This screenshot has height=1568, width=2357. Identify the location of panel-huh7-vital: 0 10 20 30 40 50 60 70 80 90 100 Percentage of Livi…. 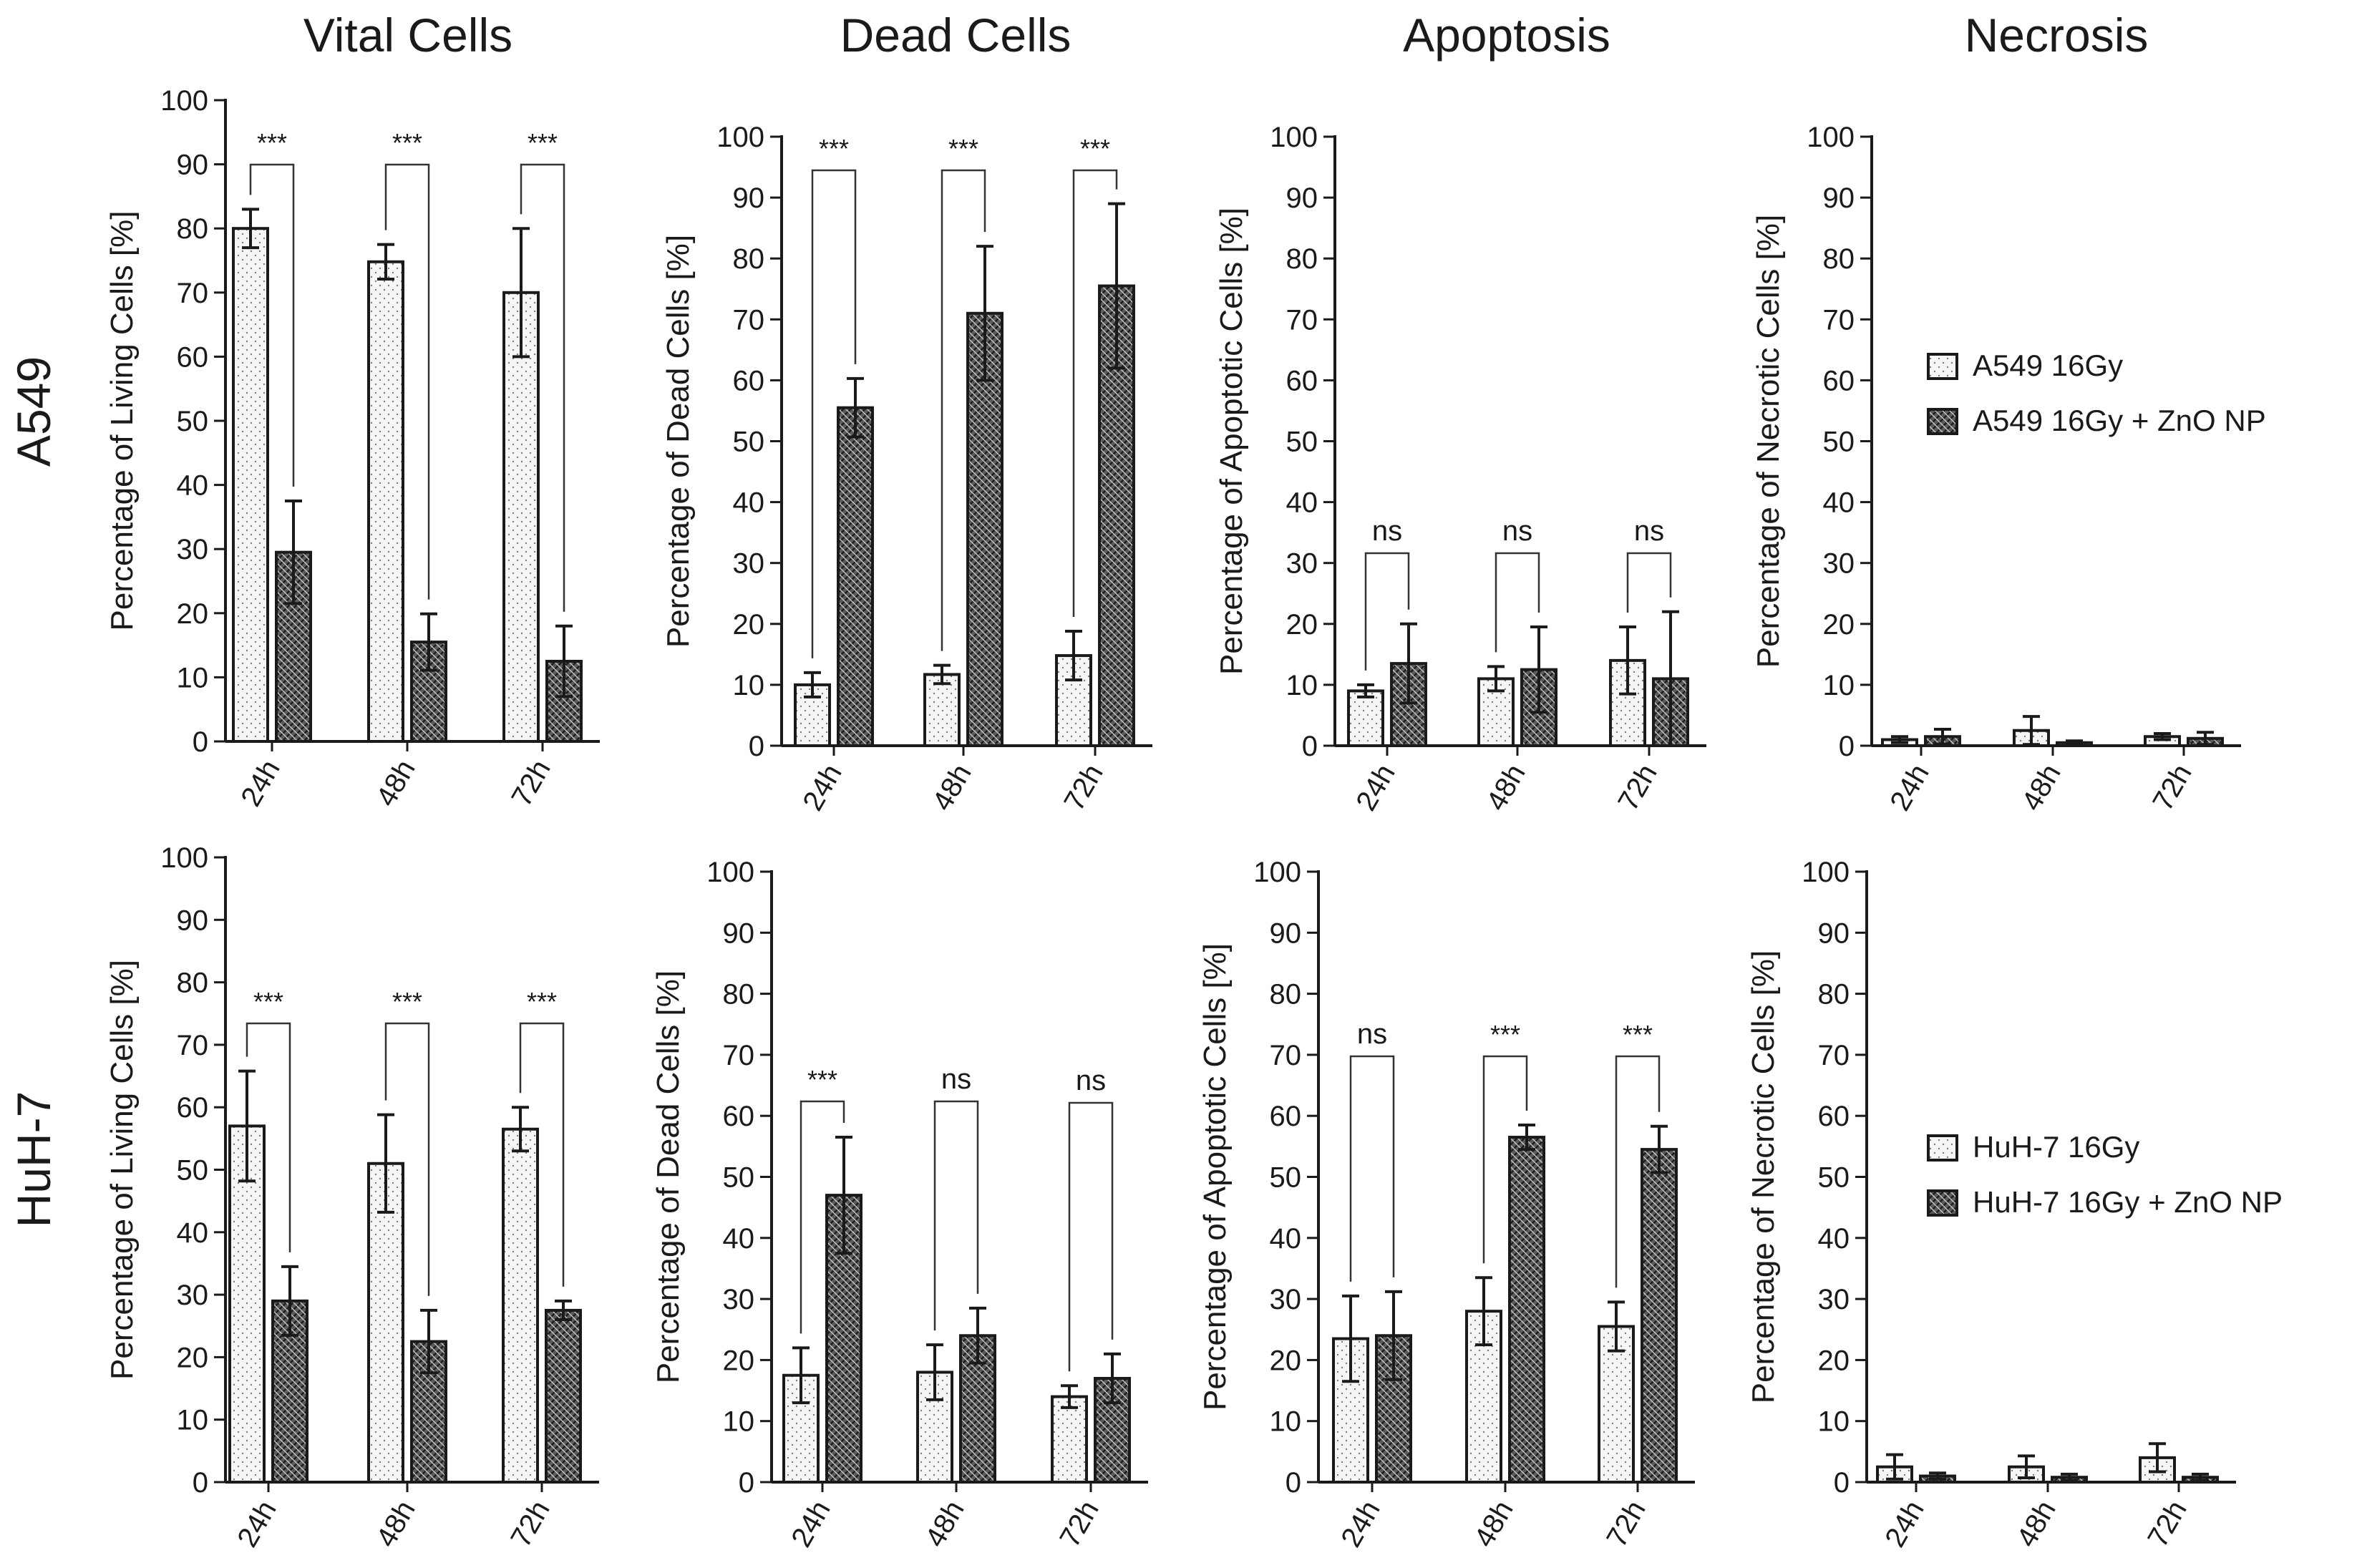
(352, 1197).